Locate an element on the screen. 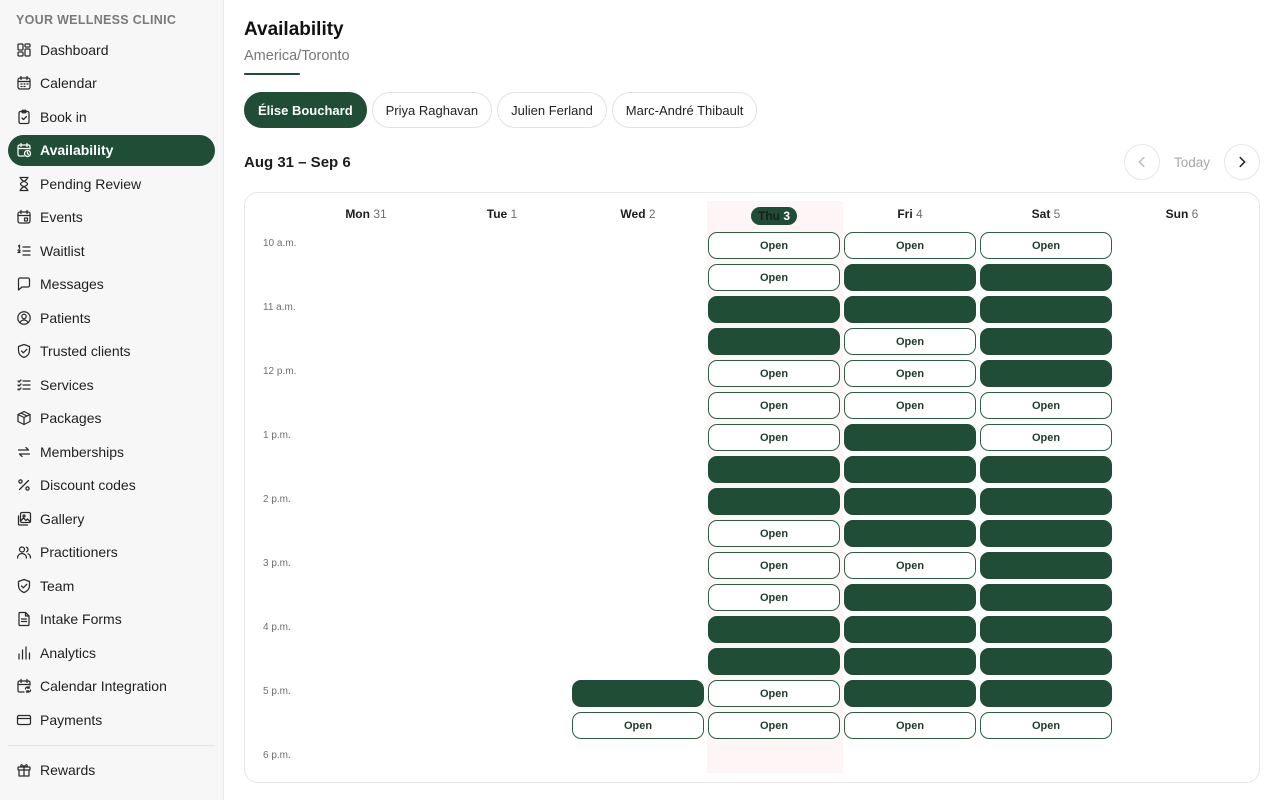 This screenshot has height=800, width=1280. sidebar-item-trusted-clients: Trusted clients is located at coordinates (111, 351).